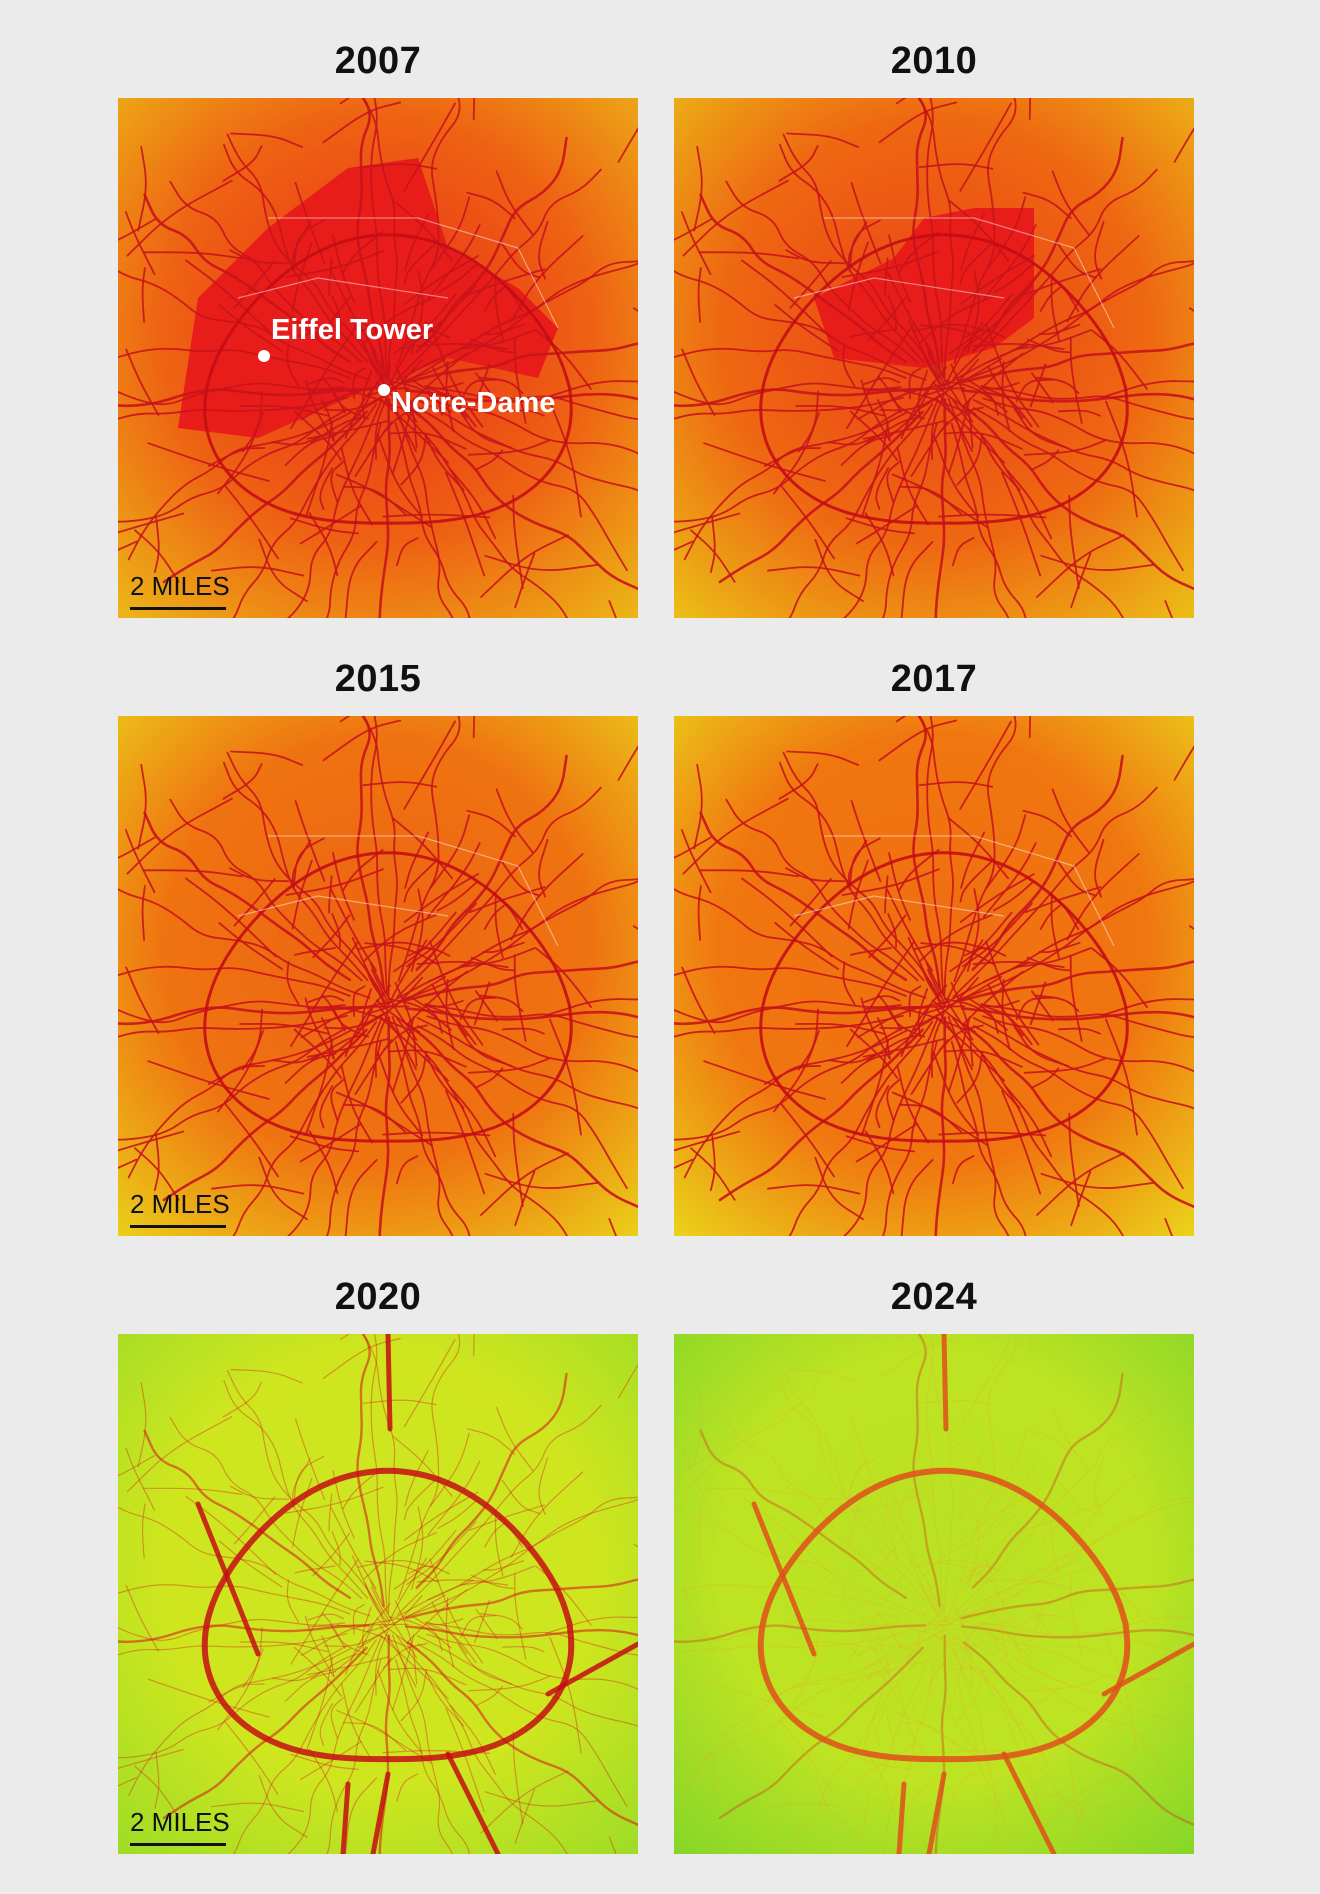 The width and height of the screenshot is (1320, 1894). What do you see at coordinates (178, 1226) in the screenshot?
I see `scale-bar` at bounding box center [178, 1226].